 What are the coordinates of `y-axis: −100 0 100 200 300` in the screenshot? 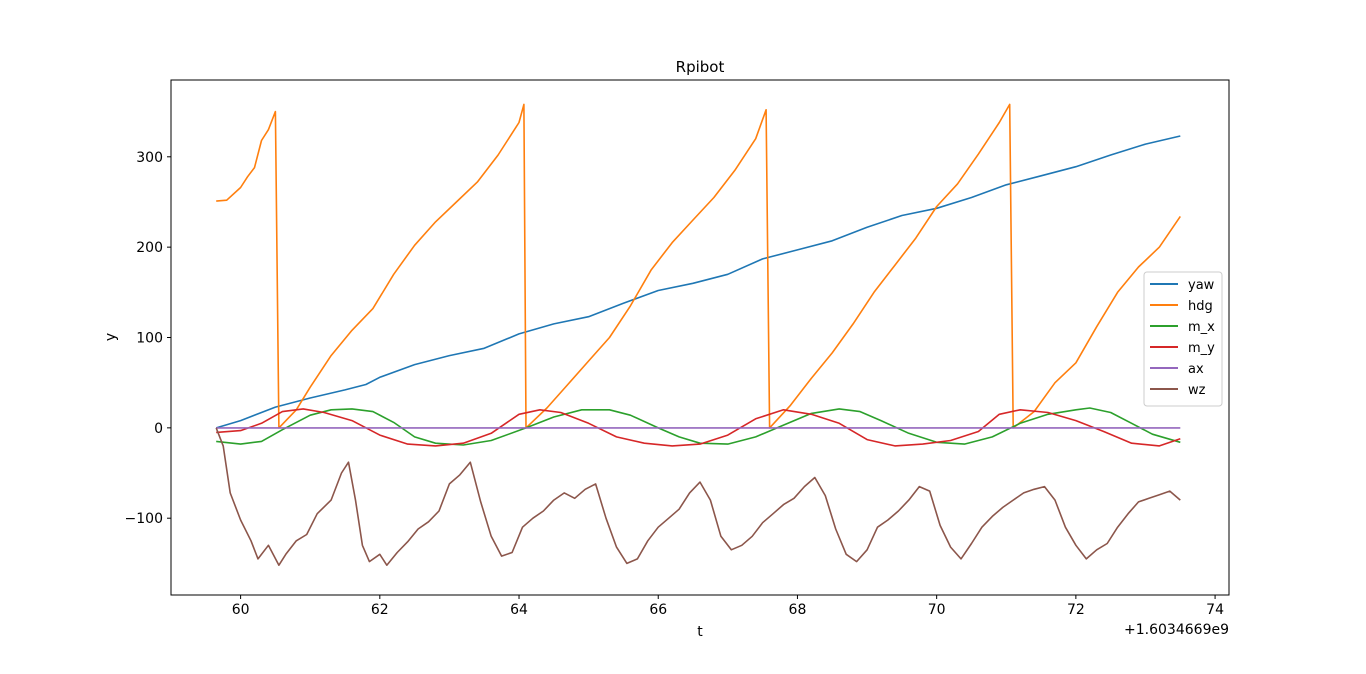 It's located at (148, 338).